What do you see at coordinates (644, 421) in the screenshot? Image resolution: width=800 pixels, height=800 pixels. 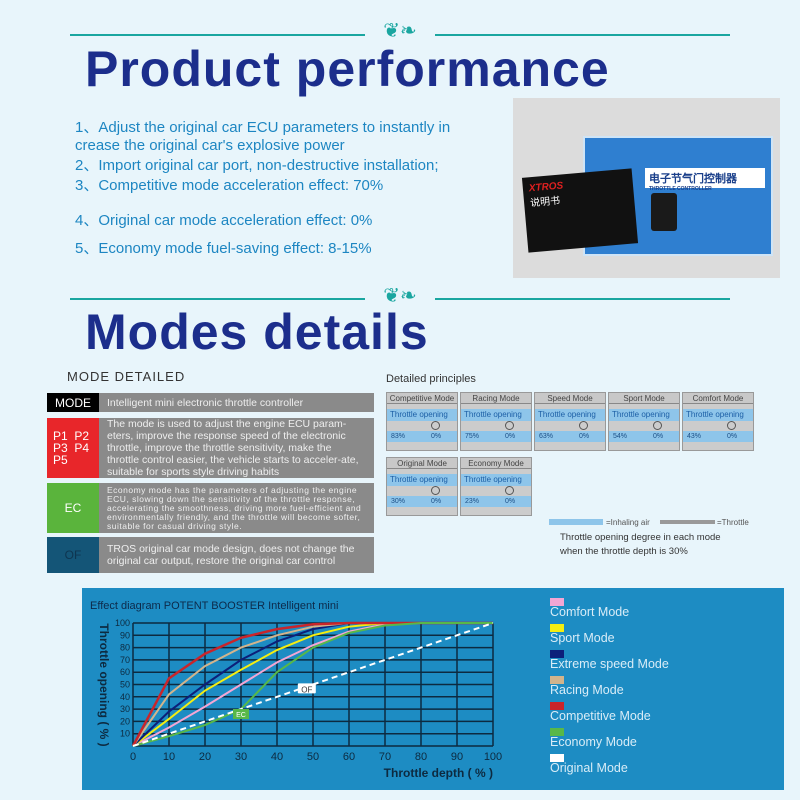 I see `principle-panel: Sport Mode Throttle opening 54% 0%` at bounding box center [644, 421].